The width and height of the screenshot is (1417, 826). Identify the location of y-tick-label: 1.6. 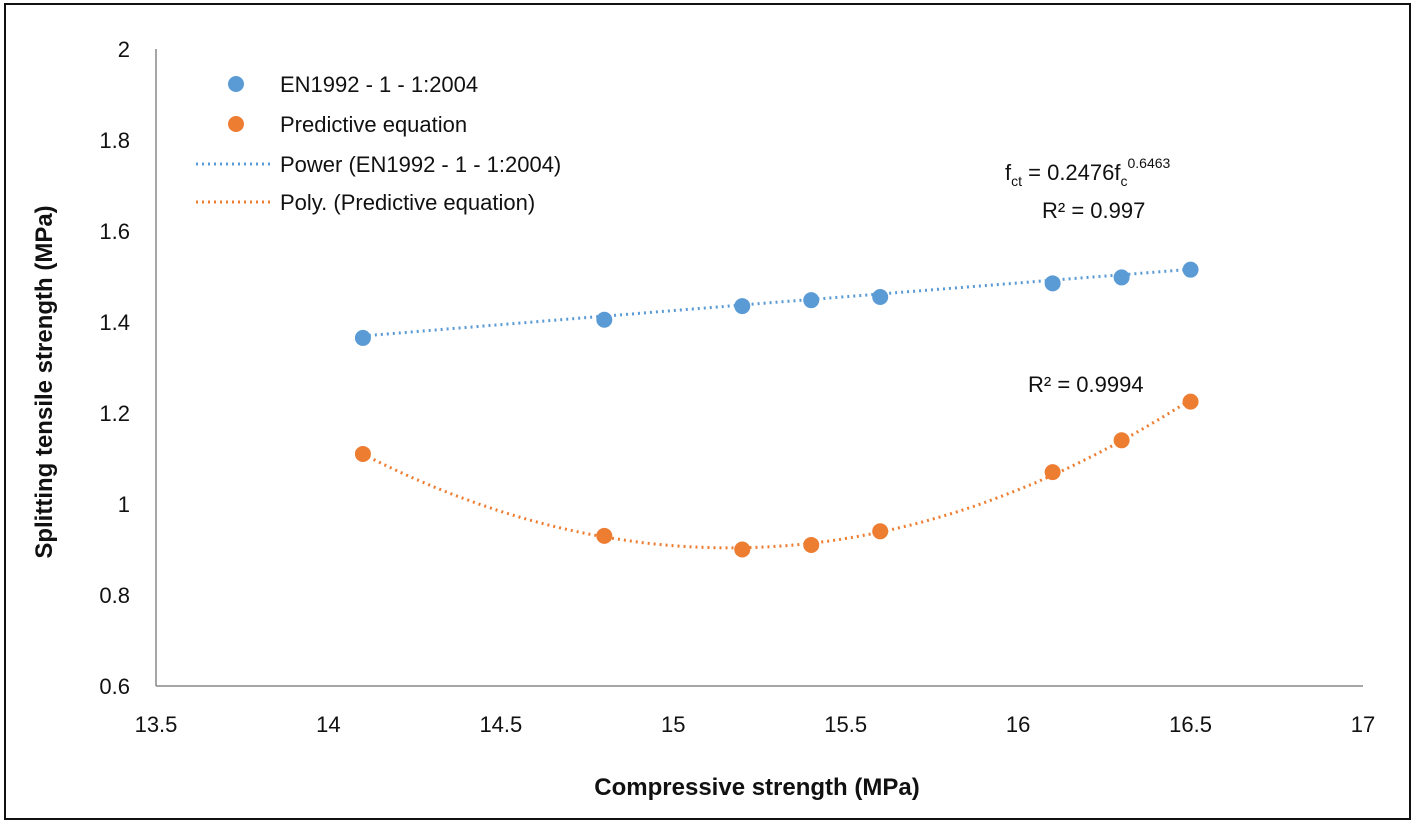
(114, 231).